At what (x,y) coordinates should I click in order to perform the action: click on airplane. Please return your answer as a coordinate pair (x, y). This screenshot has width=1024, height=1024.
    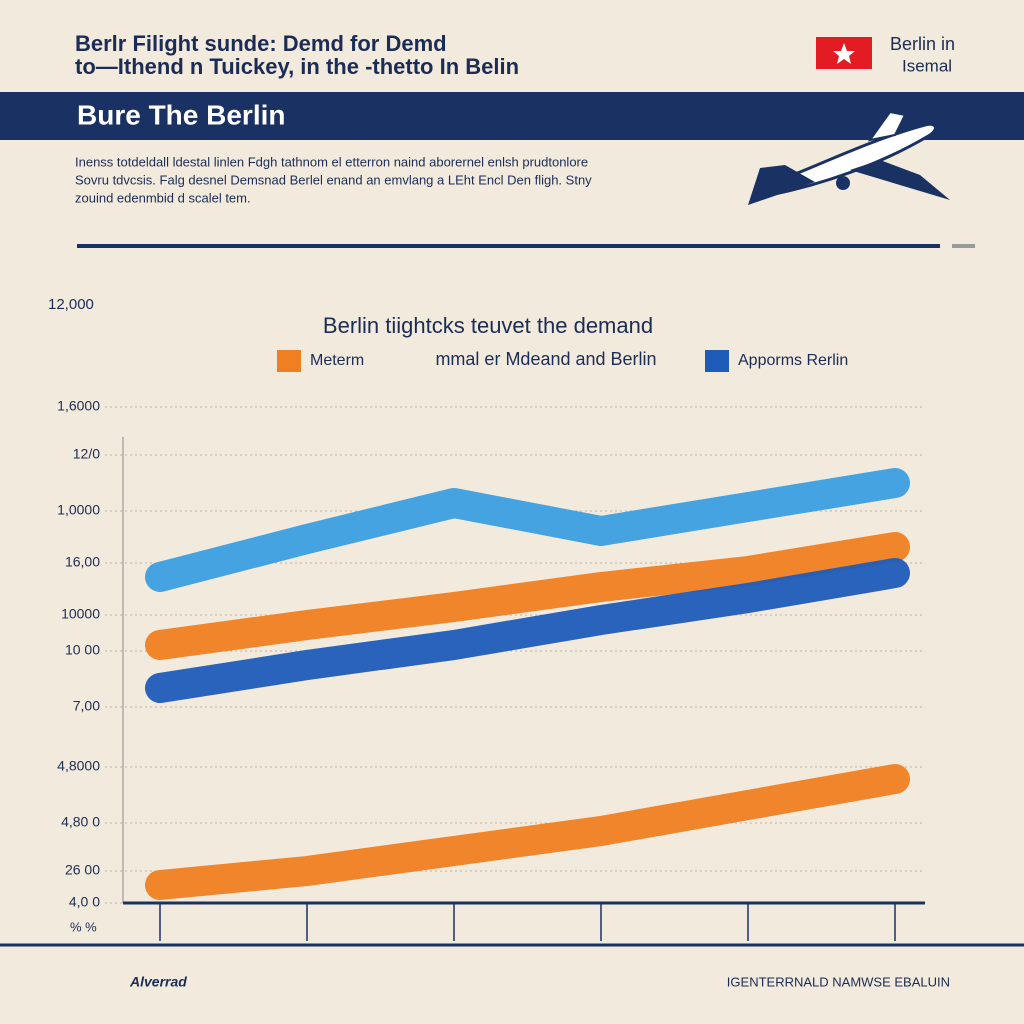
    Looking at the image, I should click on (849, 157).